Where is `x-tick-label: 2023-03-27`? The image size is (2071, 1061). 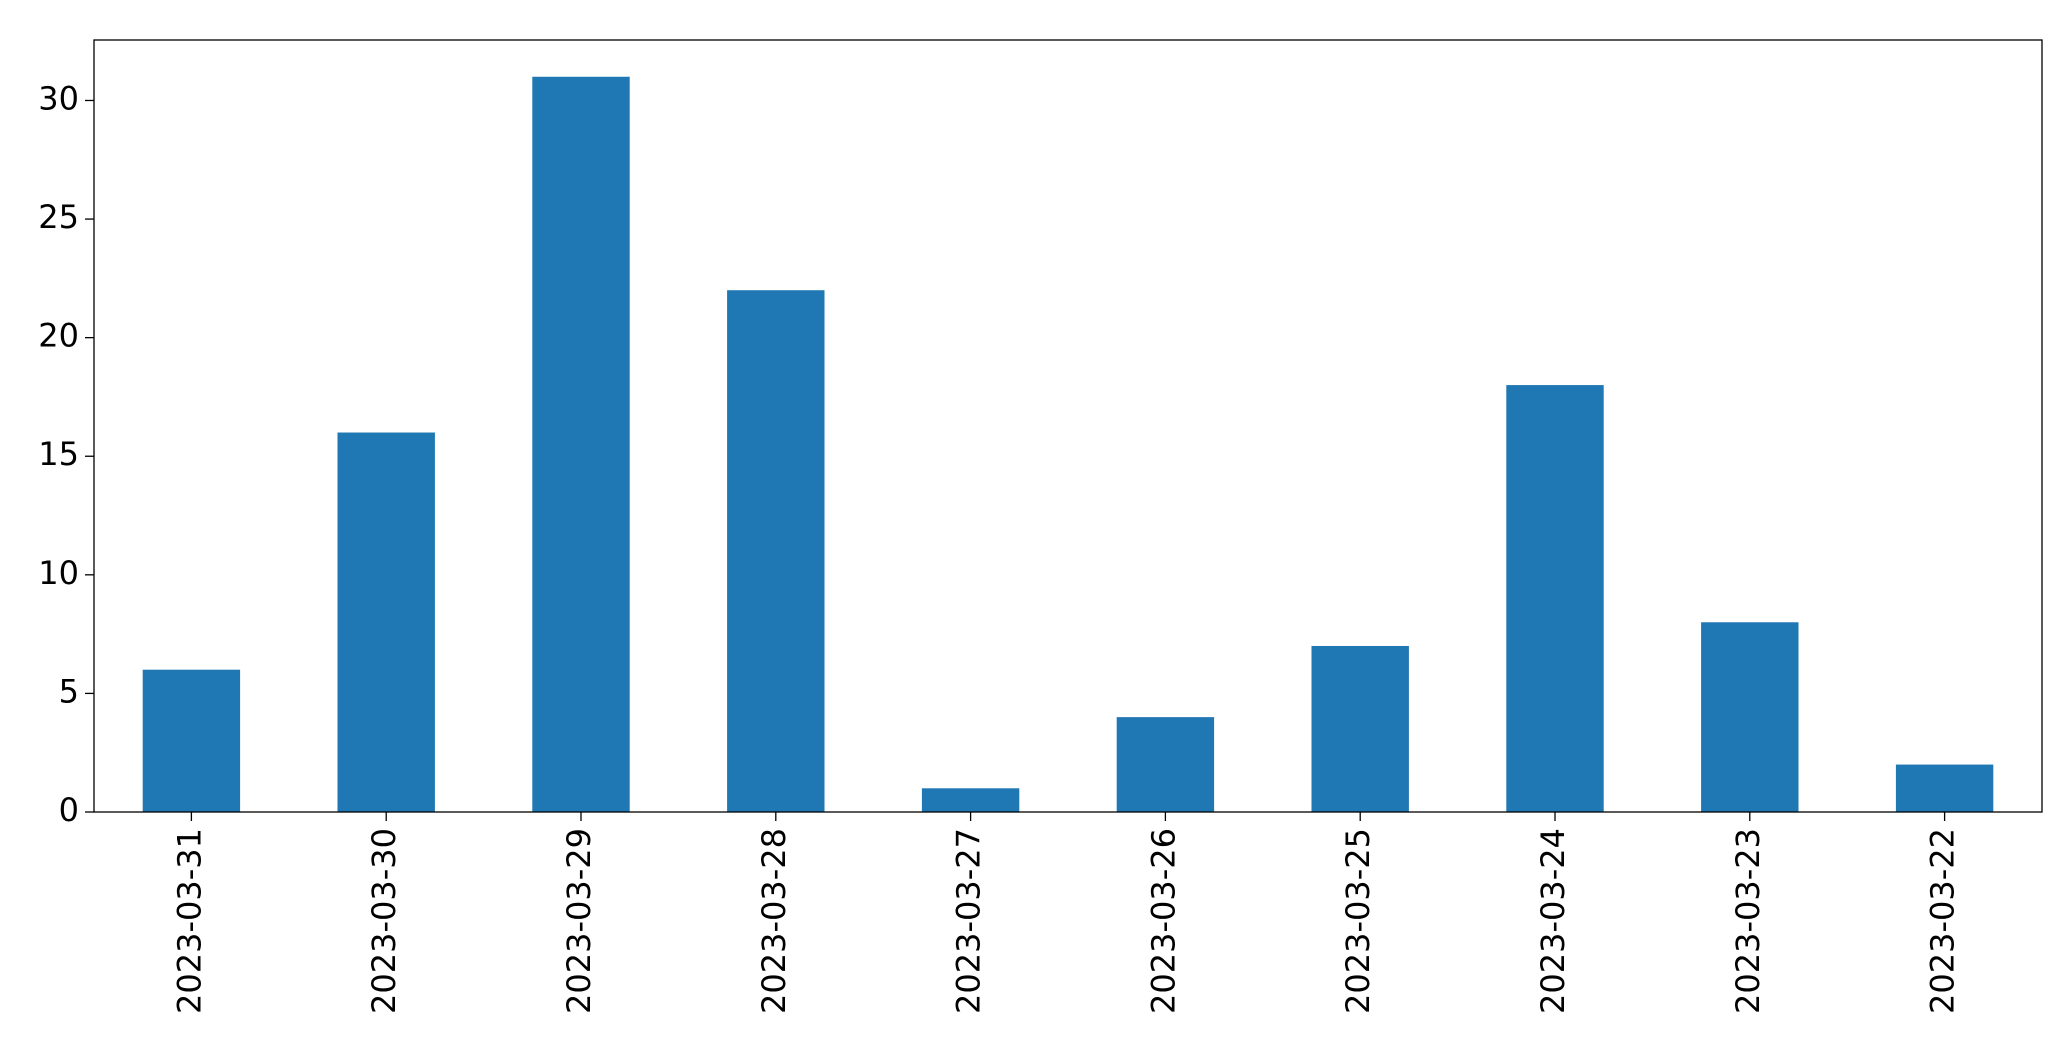
x-tick-label: 2023-03-27 is located at coordinates (969, 921).